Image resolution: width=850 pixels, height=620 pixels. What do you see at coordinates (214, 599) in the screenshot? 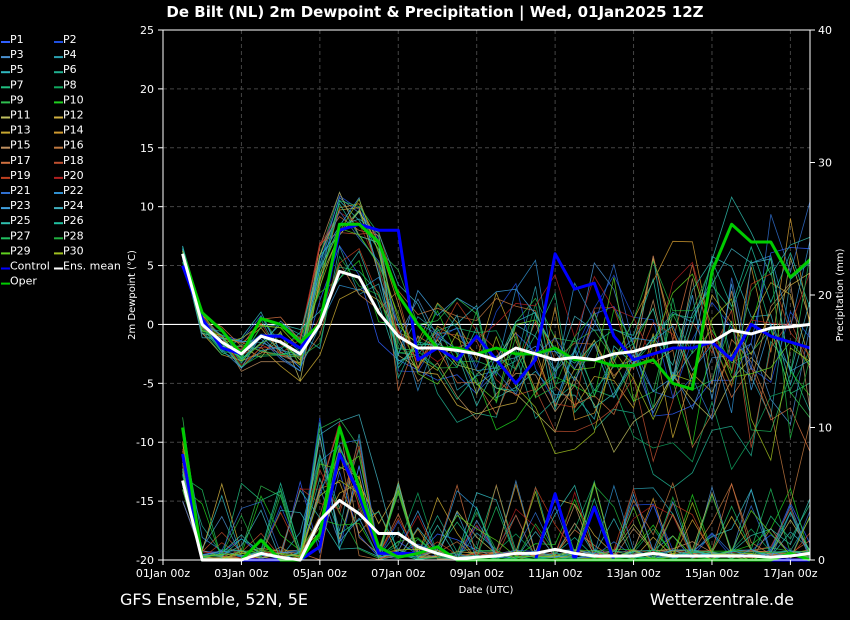
I see `footer-model: GFS Ensemble, 52N, 5E` at bounding box center [214, 599].